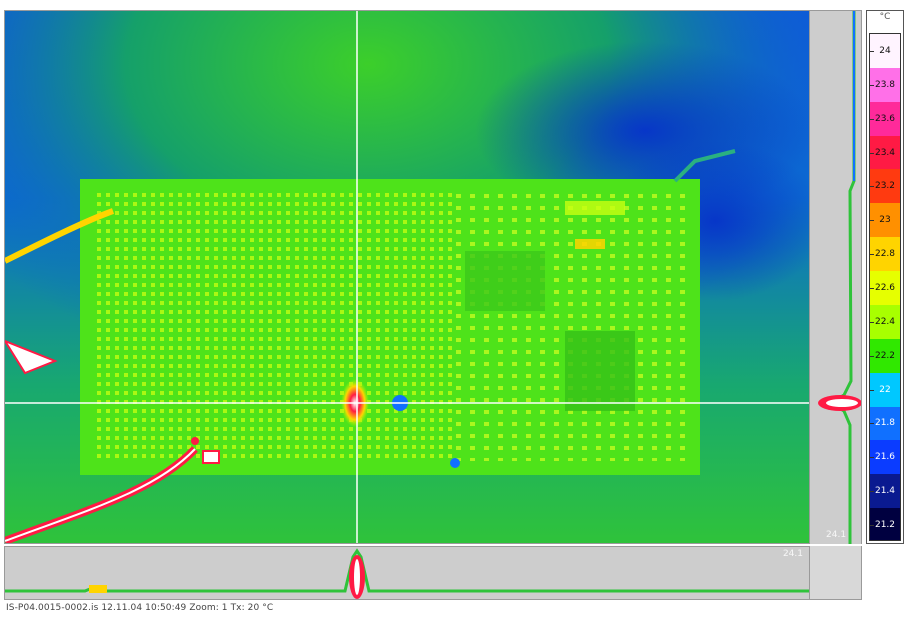 This screenshot has width=906, height=617. I want to click on vertical-profile-plot, so click(839, 277).